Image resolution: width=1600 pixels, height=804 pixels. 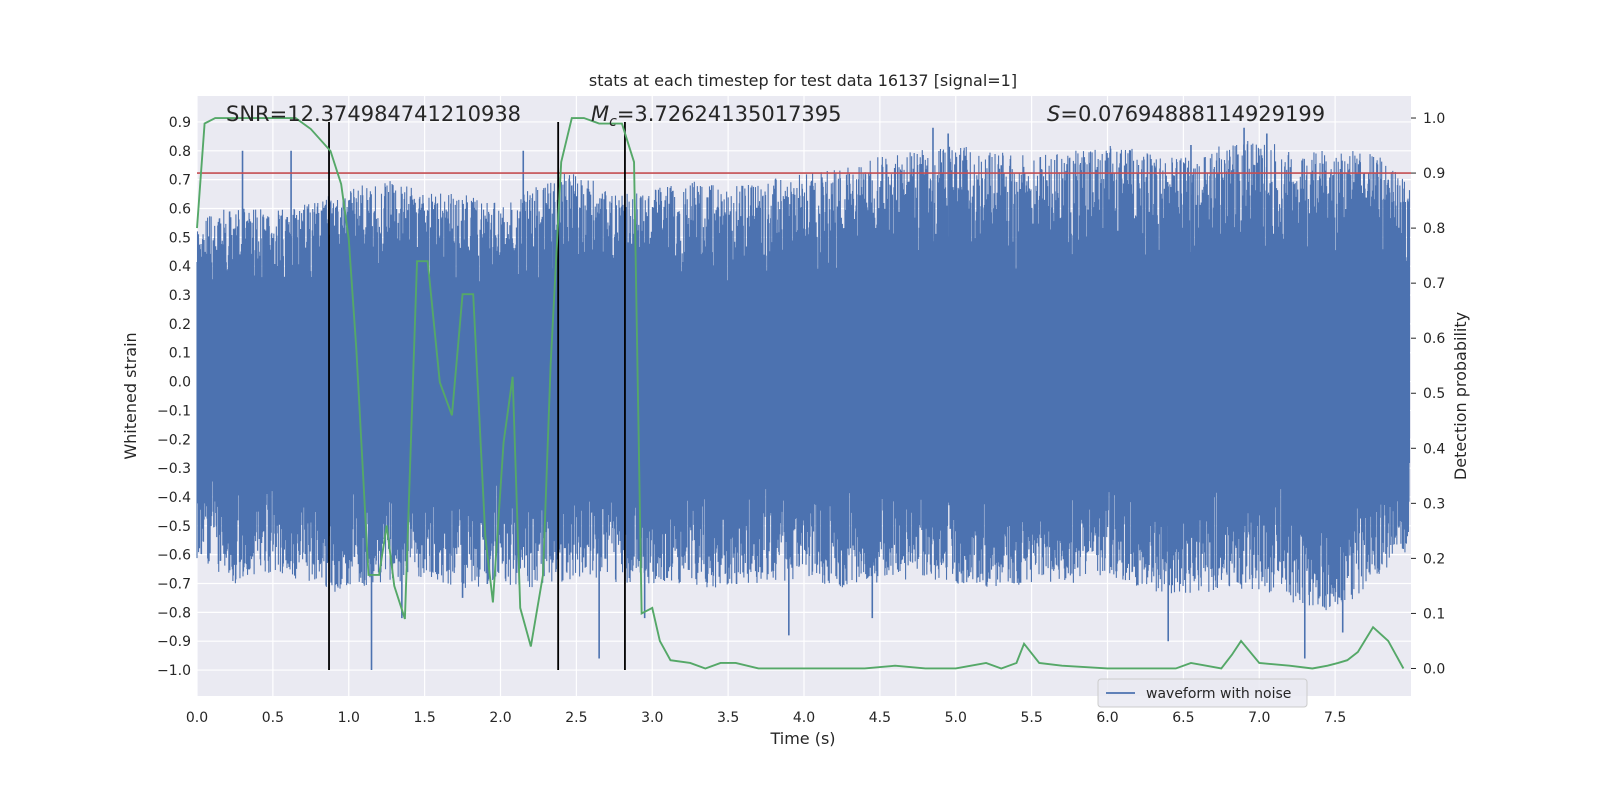 I want to click on y-tick-label: 0.5, so click(x=180, y=238).